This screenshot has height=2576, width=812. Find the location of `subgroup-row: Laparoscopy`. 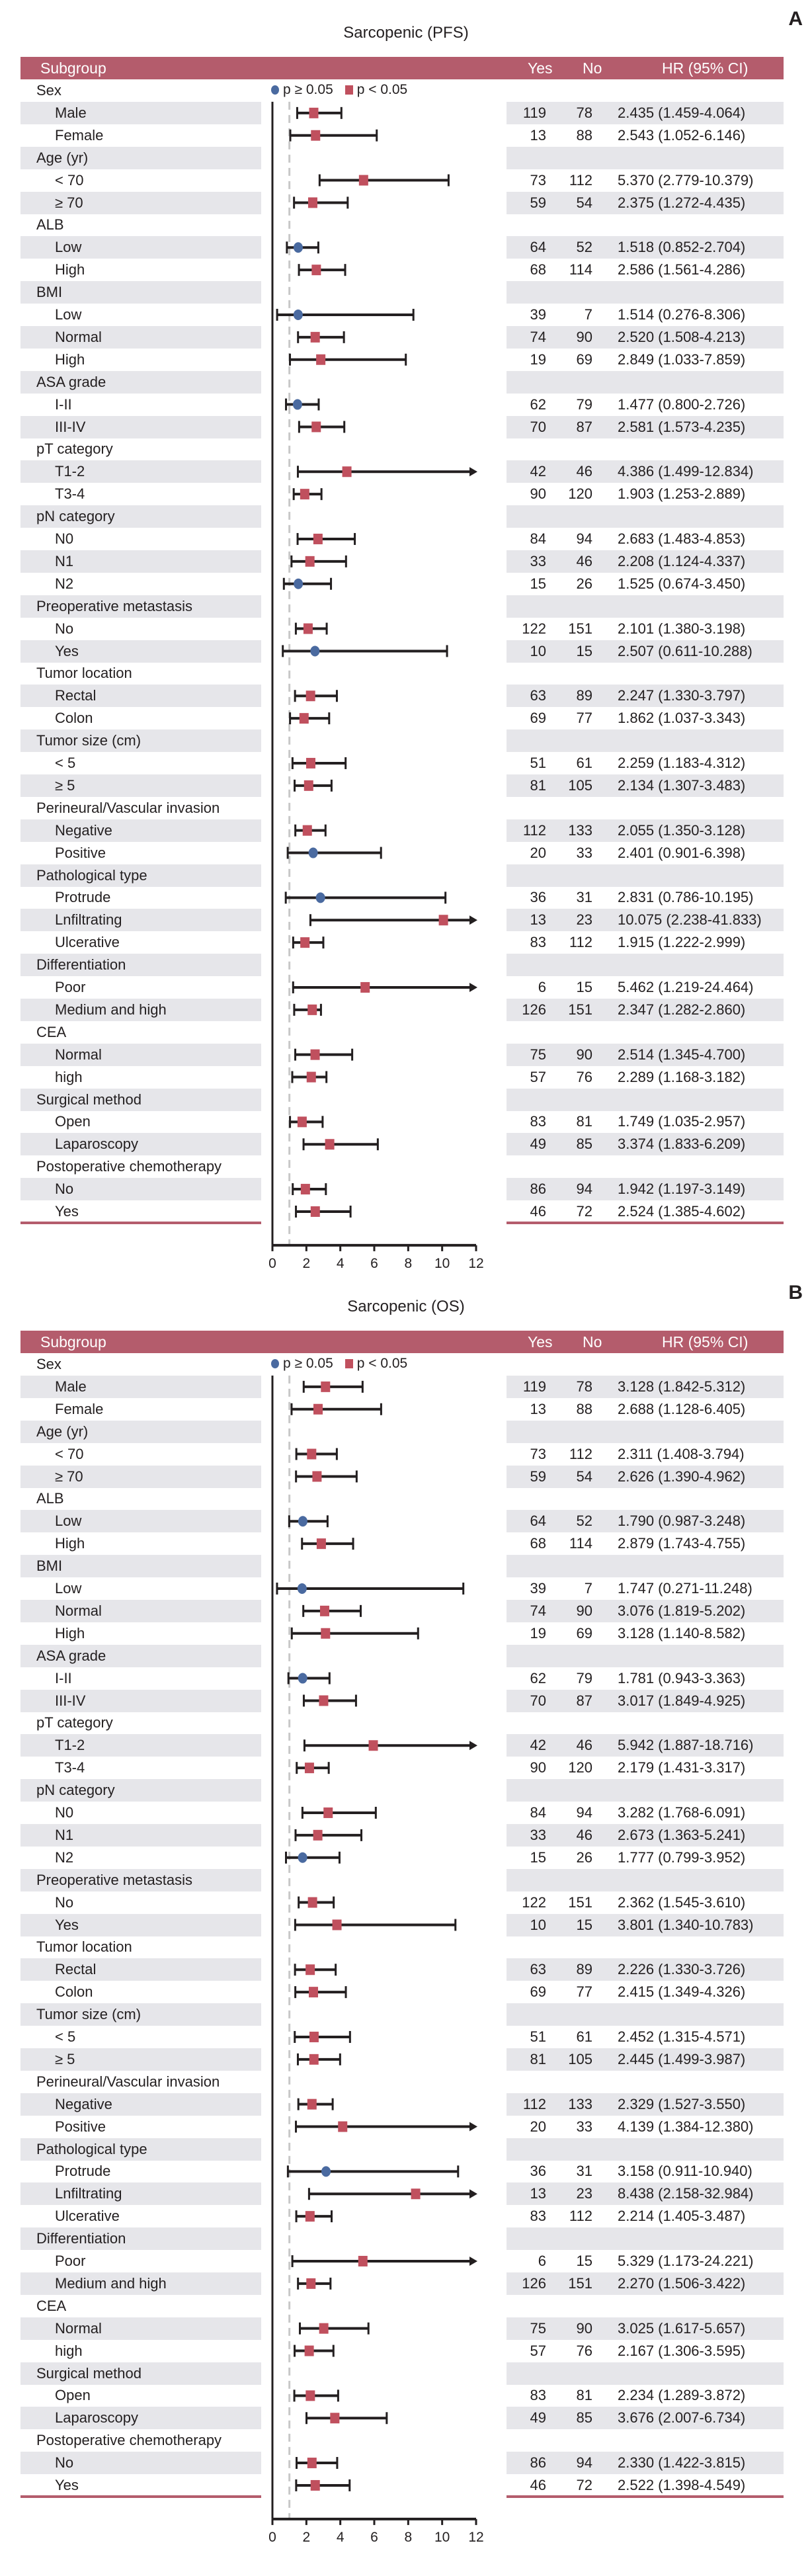

subgroup-row: Laparoscopy is located at coordinates (140, 1144).